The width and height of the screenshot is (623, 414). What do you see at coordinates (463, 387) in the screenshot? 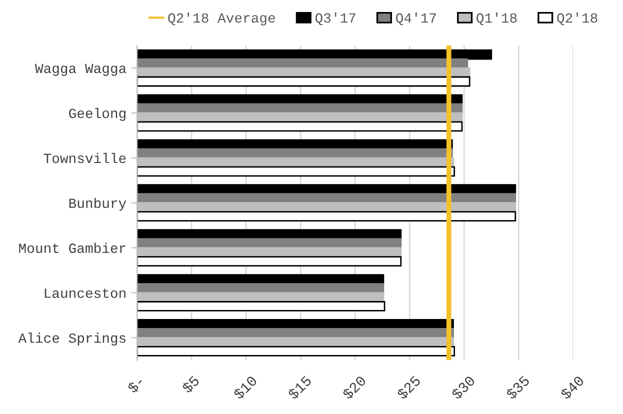
I see `x-tick-label: $30` at bounding box center [463, 387].